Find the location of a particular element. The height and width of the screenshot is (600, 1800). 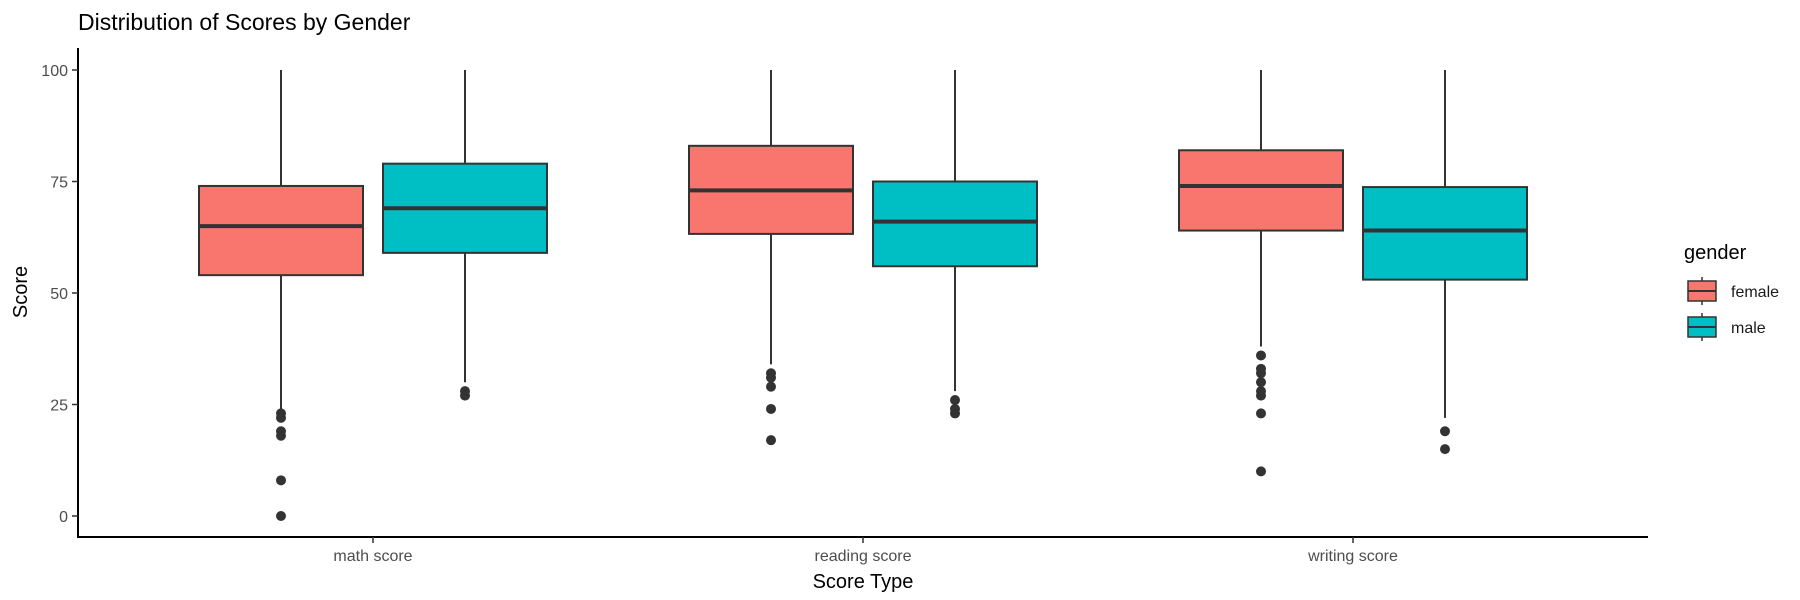

x-tick-label: math score is located at coordinates (372, 556).